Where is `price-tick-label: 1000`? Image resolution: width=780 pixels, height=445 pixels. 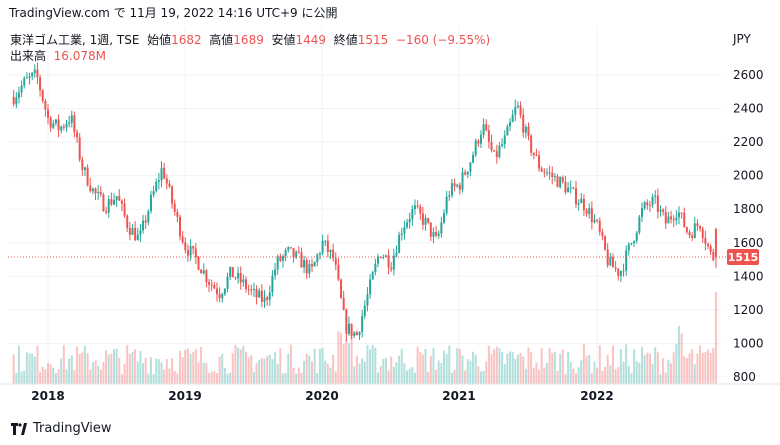 price-tick-label: 1000 is located at coordinates (748, 343).